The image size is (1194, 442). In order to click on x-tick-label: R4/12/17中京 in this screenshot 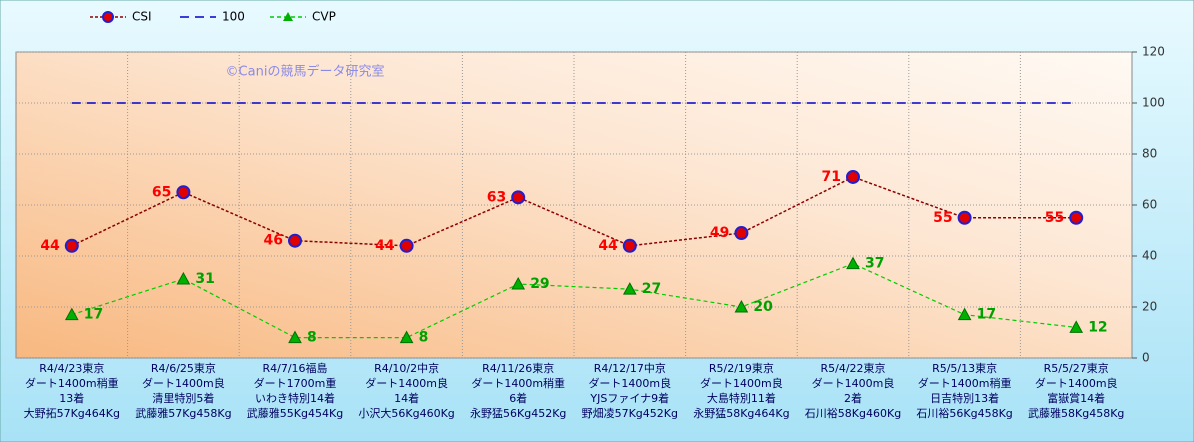, I will do `click(630, 368)`.